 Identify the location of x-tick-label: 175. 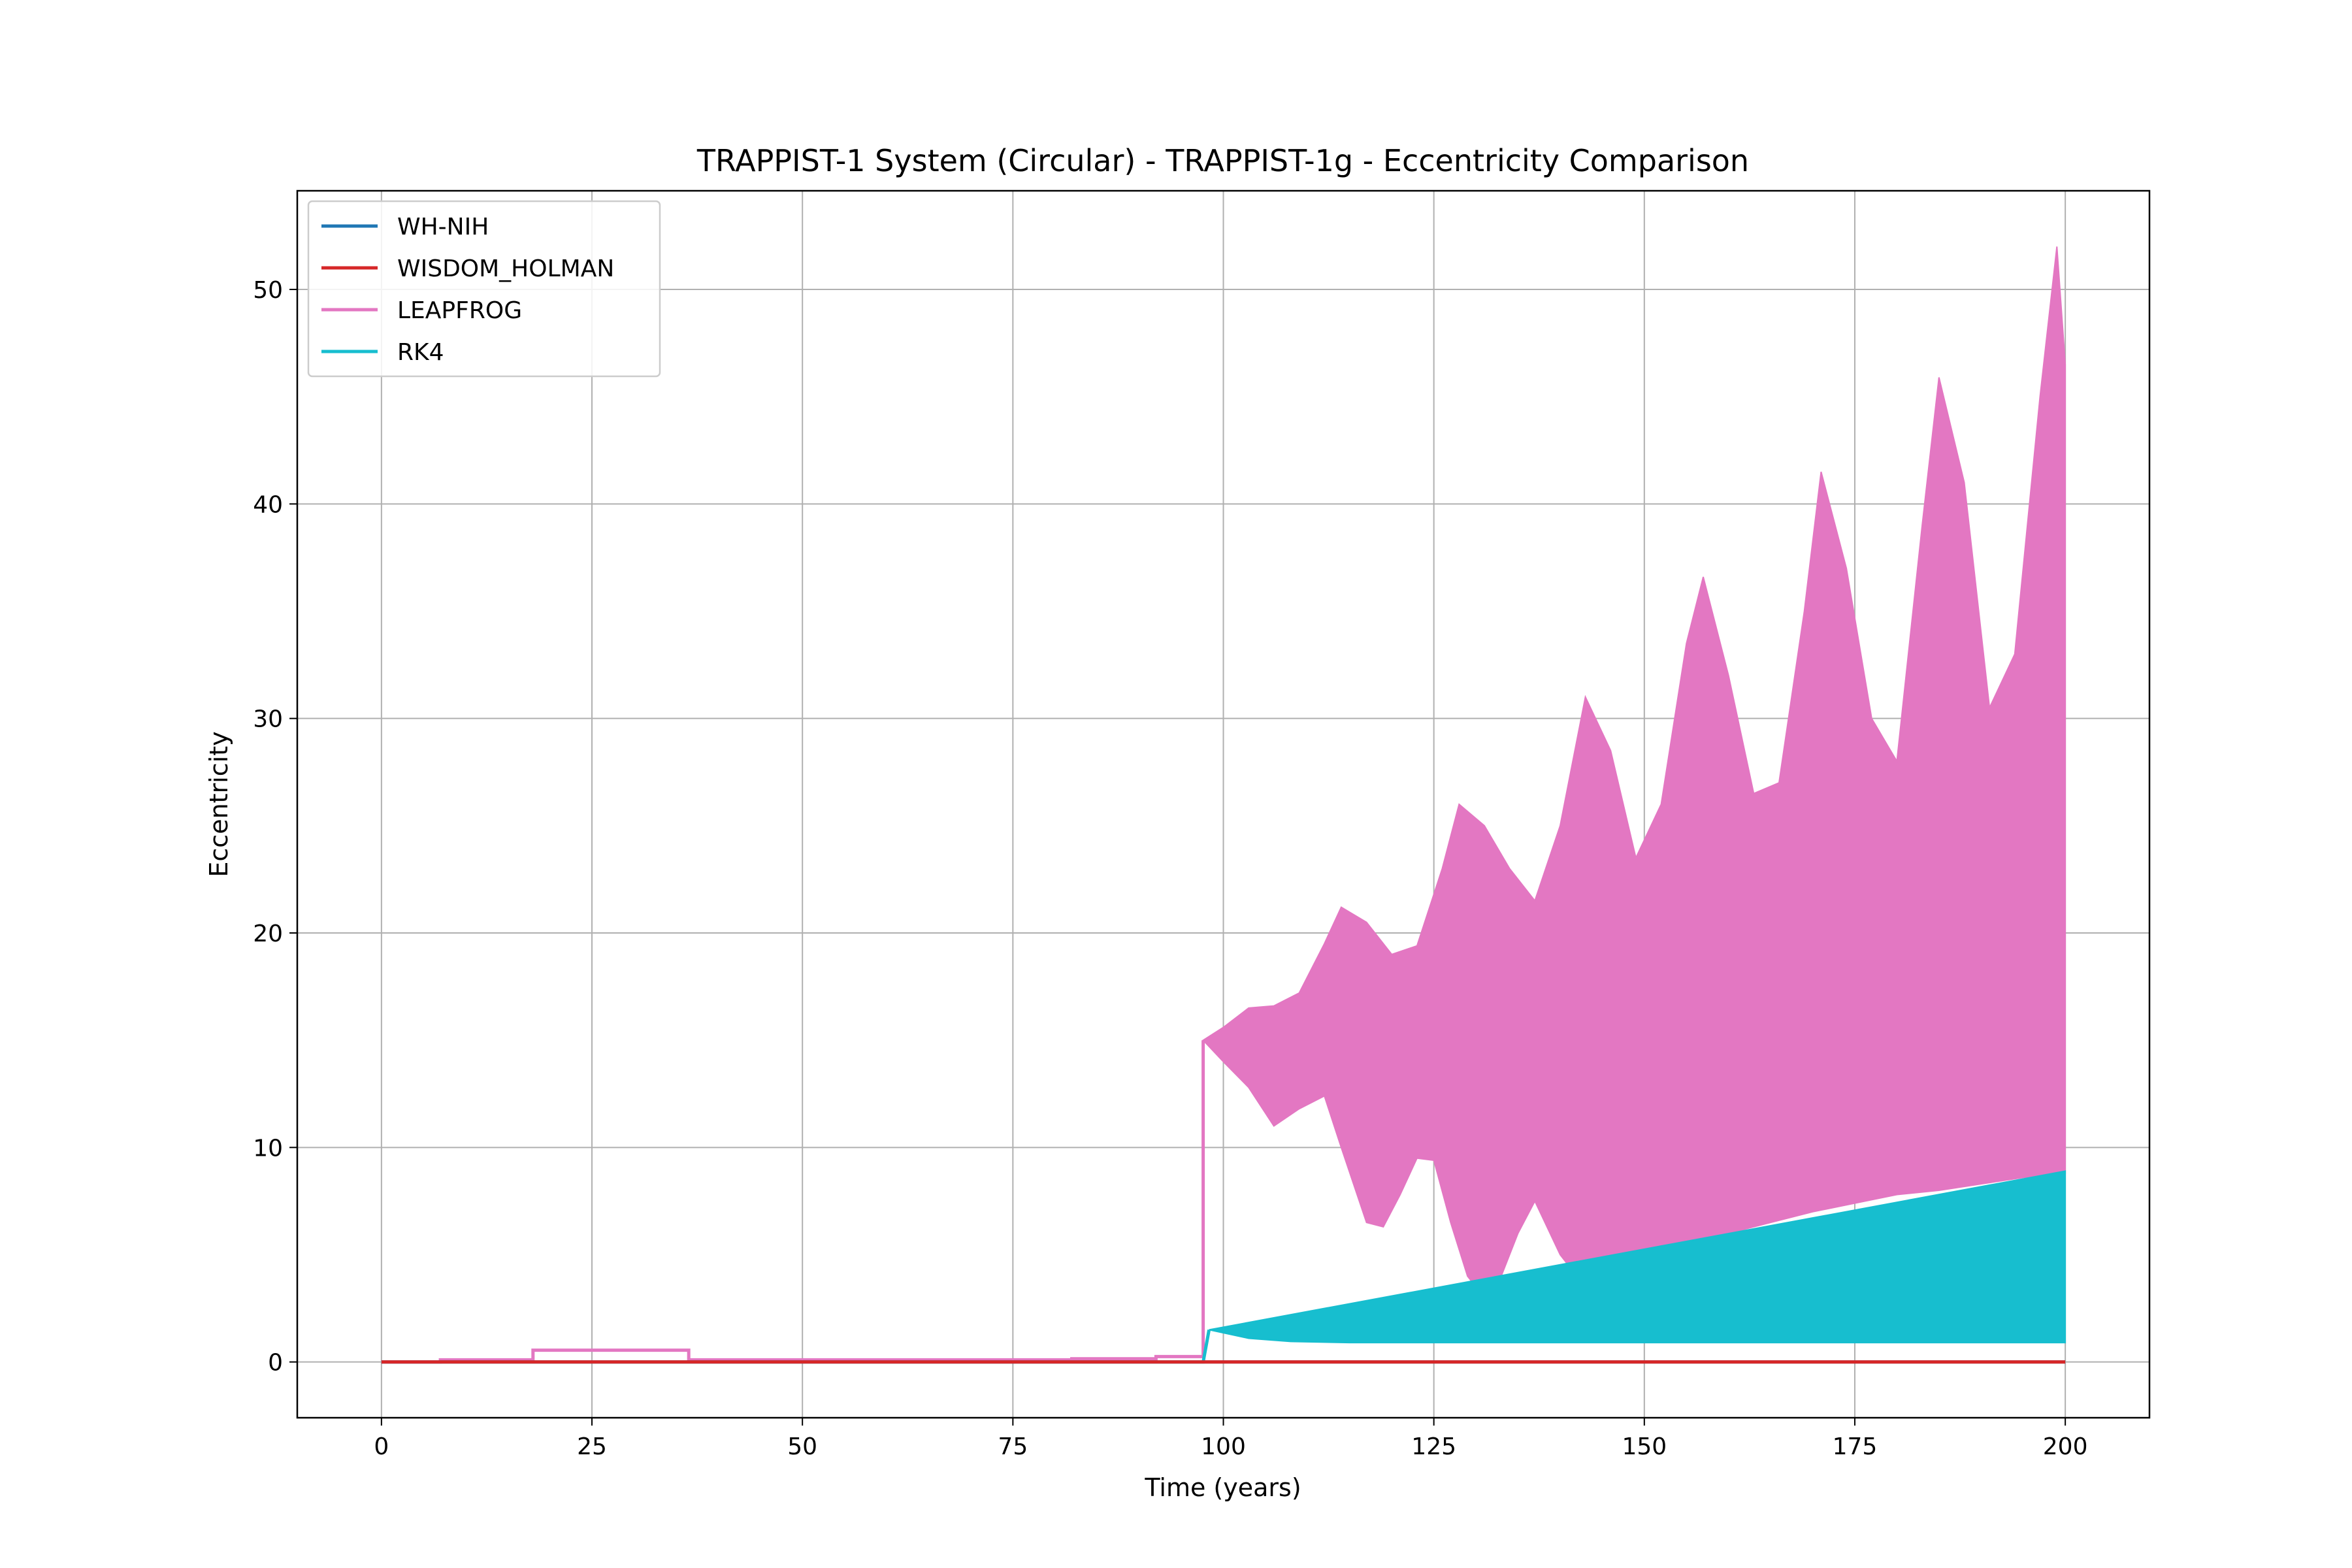
(1855, 1446).